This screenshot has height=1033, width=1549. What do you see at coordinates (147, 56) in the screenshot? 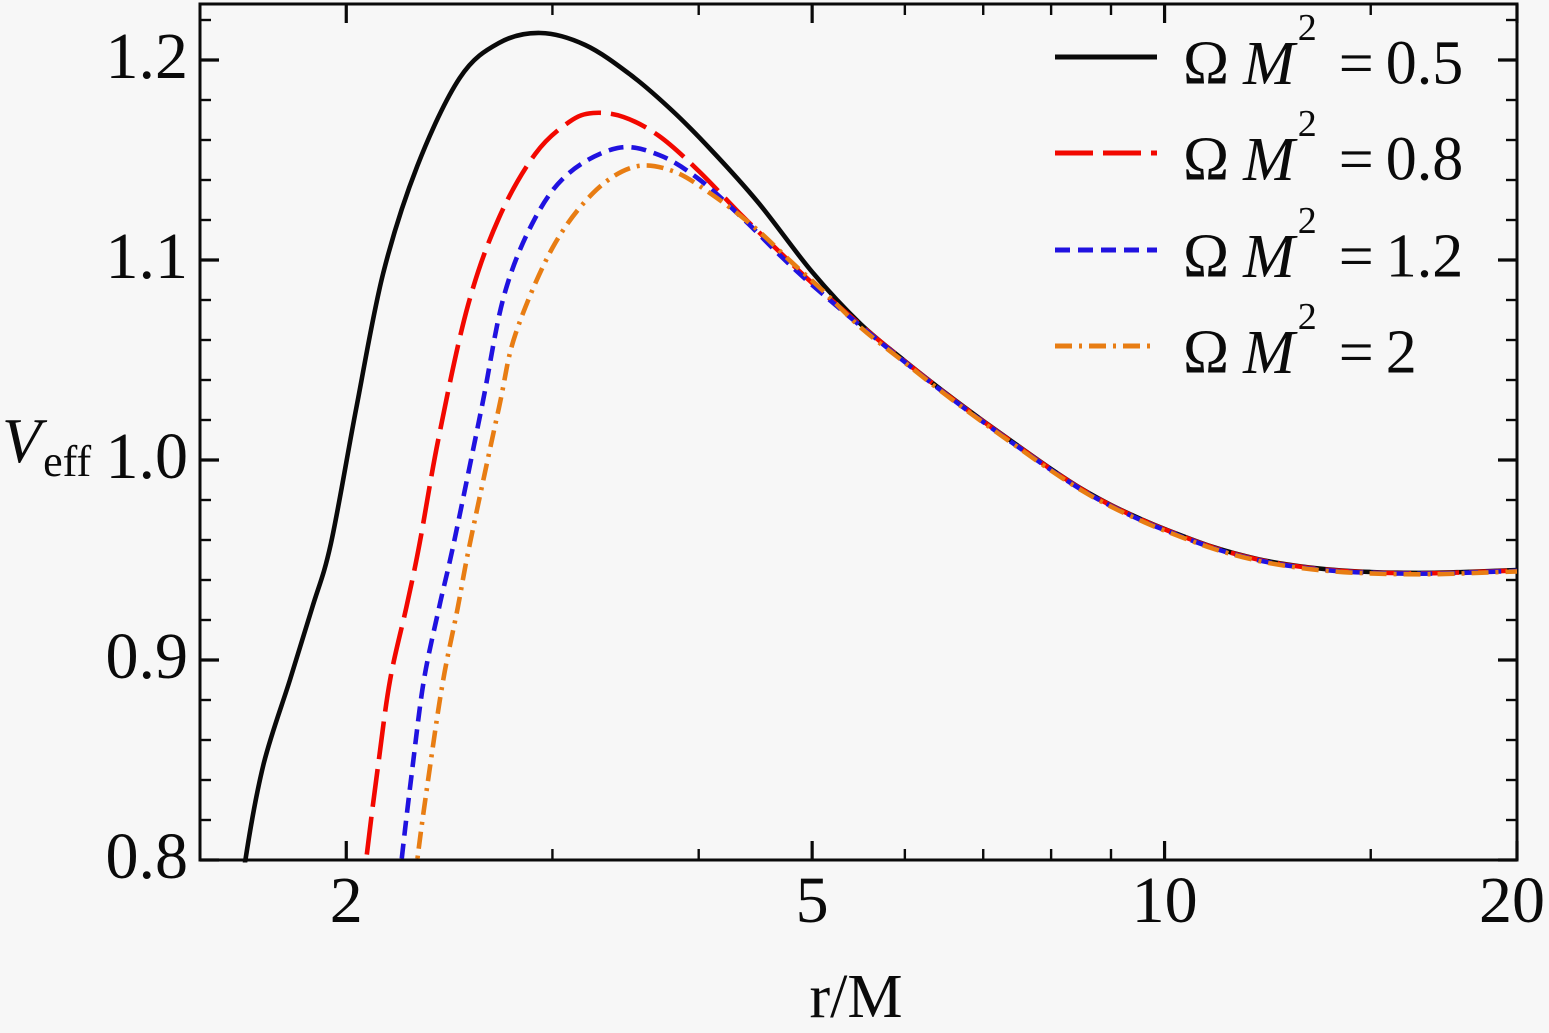
I see `y-tick-label: 1.2` at bounding box center [147, 56].